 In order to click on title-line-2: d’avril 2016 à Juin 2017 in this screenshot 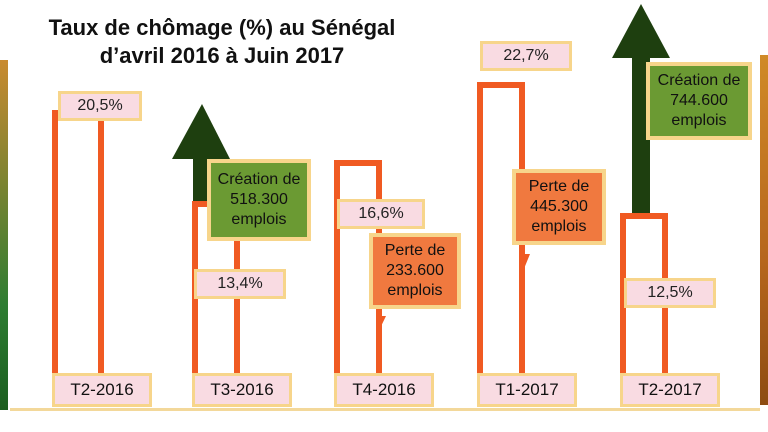, I will do `click(222, 55)`.